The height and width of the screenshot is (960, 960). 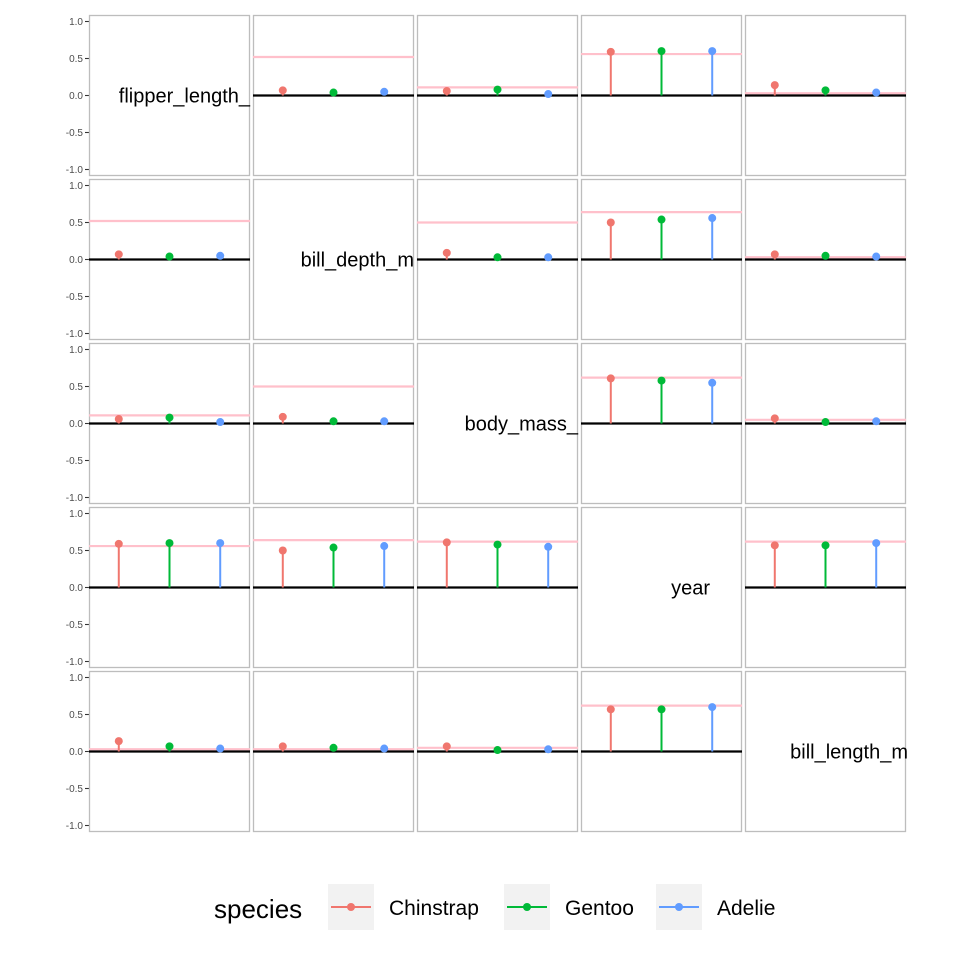 I want to click on panel-bill_depth_m-bill_depth_m: bill_depth_m, so click(x=333, y=259).